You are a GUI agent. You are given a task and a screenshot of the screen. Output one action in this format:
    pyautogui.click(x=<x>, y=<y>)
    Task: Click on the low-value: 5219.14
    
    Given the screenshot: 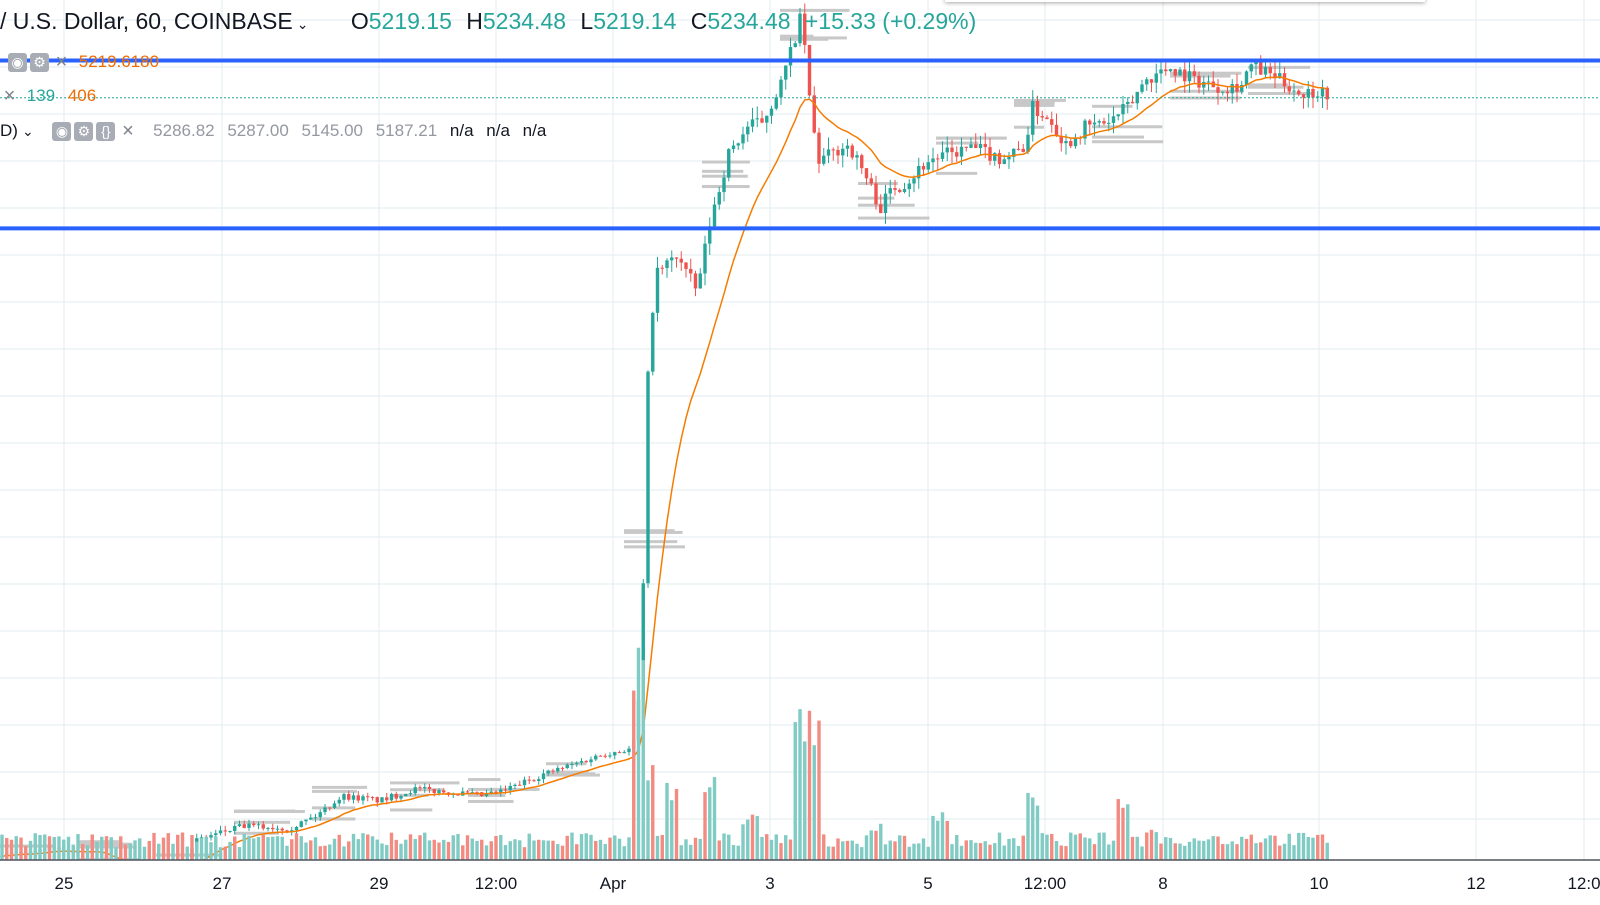 What is the action you would take?
    pyautogui.click(x=635, y=21)
    